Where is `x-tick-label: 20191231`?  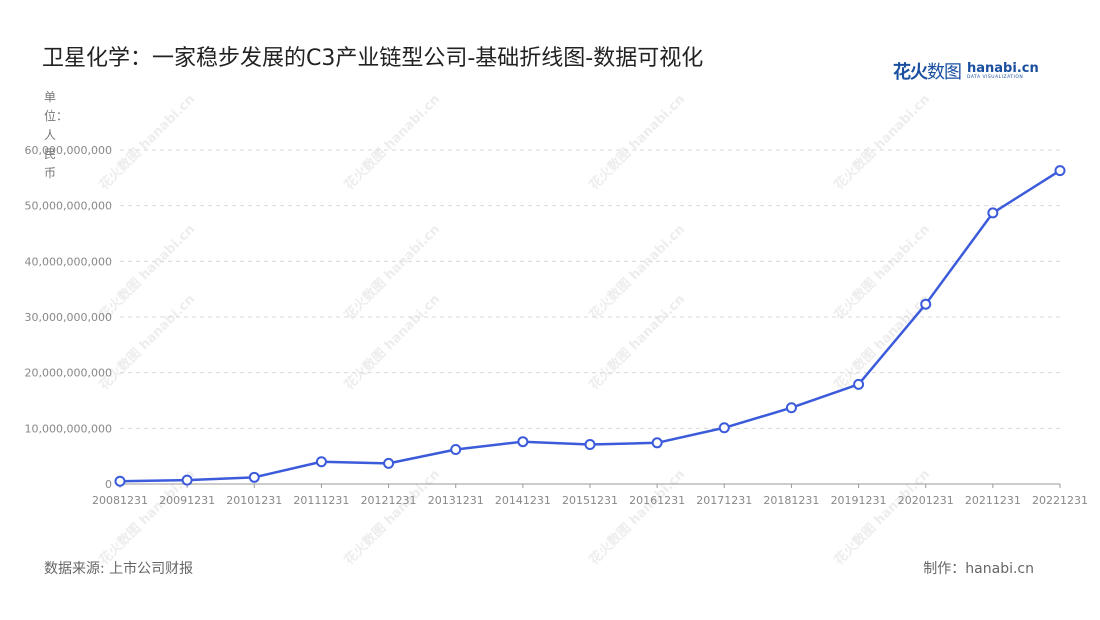
x-tick-label: 20191231 is located at coordinates (859, 500).